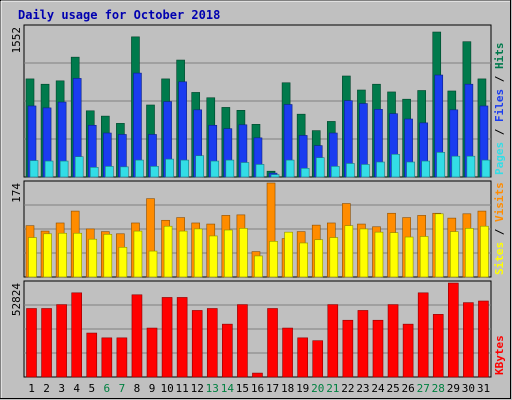 Image resolution: width=512 pixels, height=400 pixels. What do you see at coordinates (499, 56) in the screenshot?
I see `legend-item-hits: Hits` at bounding box center [499, 56].